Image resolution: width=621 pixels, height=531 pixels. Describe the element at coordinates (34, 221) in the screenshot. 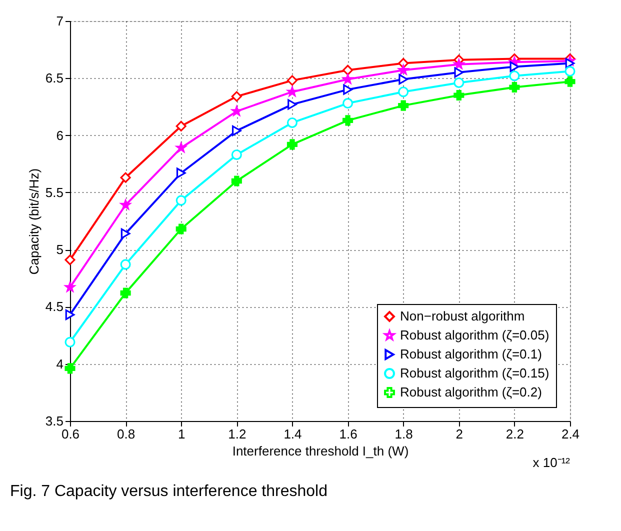

I see `y-axis-title: Capacity (bit/s/Hz)` at that location.